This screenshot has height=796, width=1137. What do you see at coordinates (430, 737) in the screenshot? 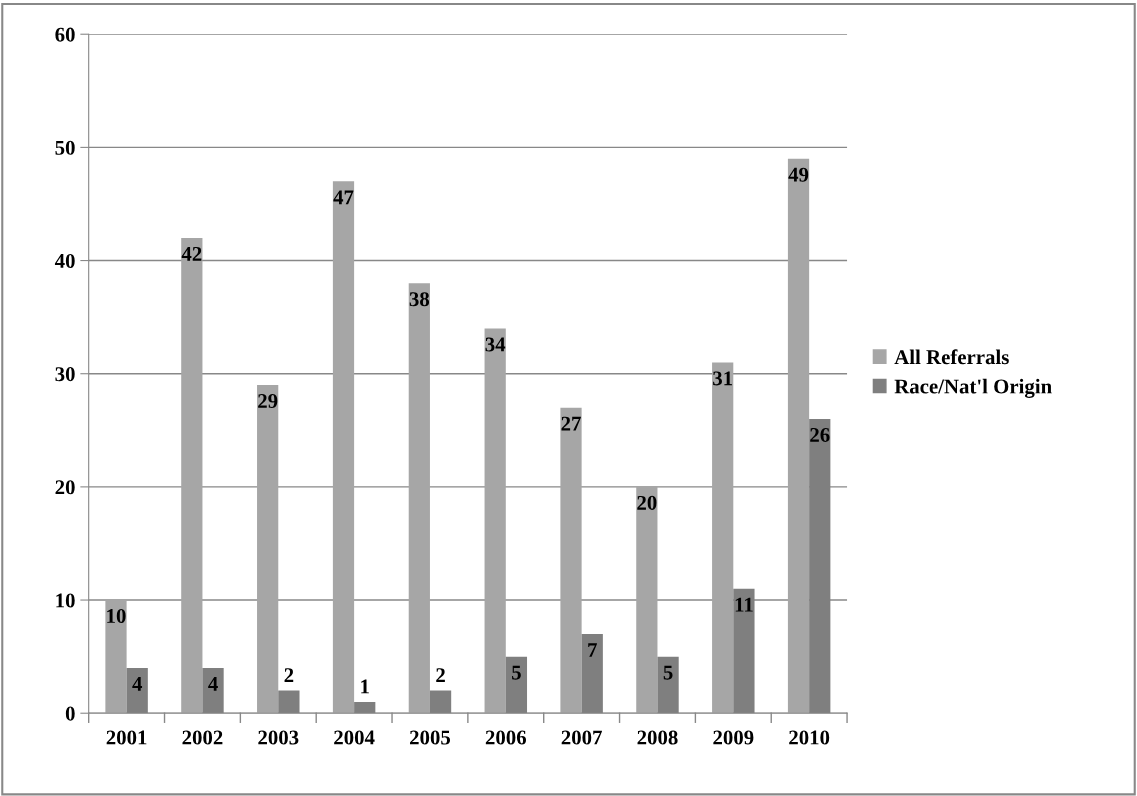
I see `x-tick-label: 2005` at bounding box center [430, 737].